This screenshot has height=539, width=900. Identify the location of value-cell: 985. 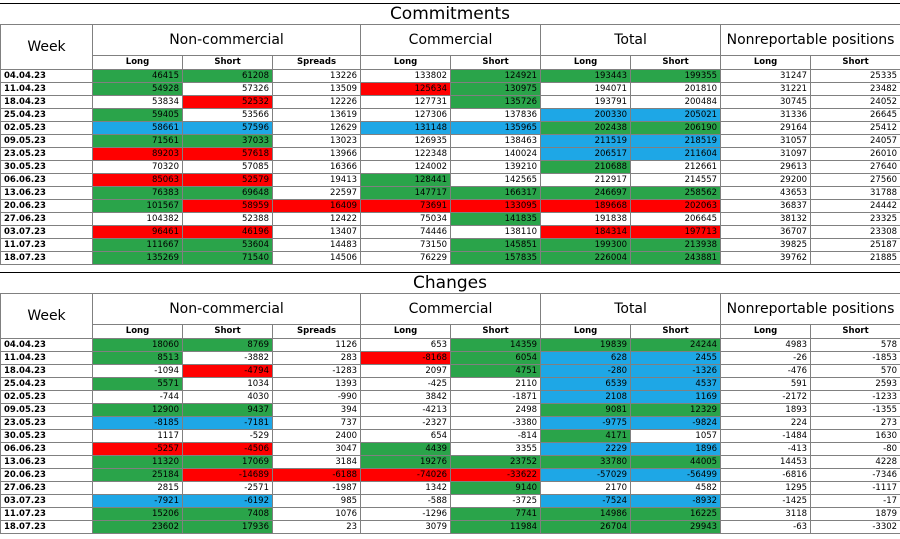
(316, 501).